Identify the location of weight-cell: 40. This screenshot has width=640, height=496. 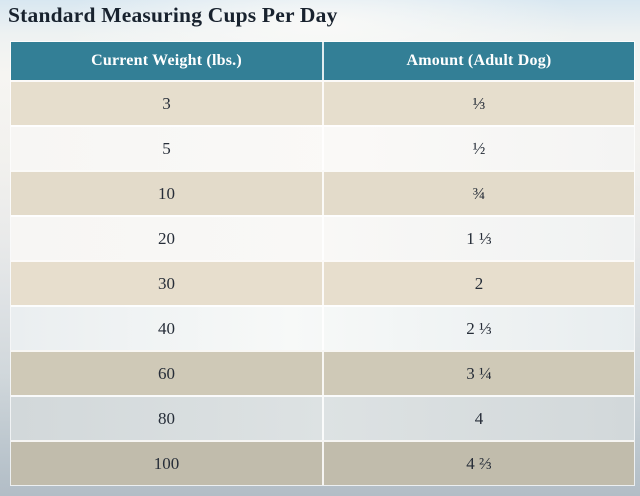
(166, 327).